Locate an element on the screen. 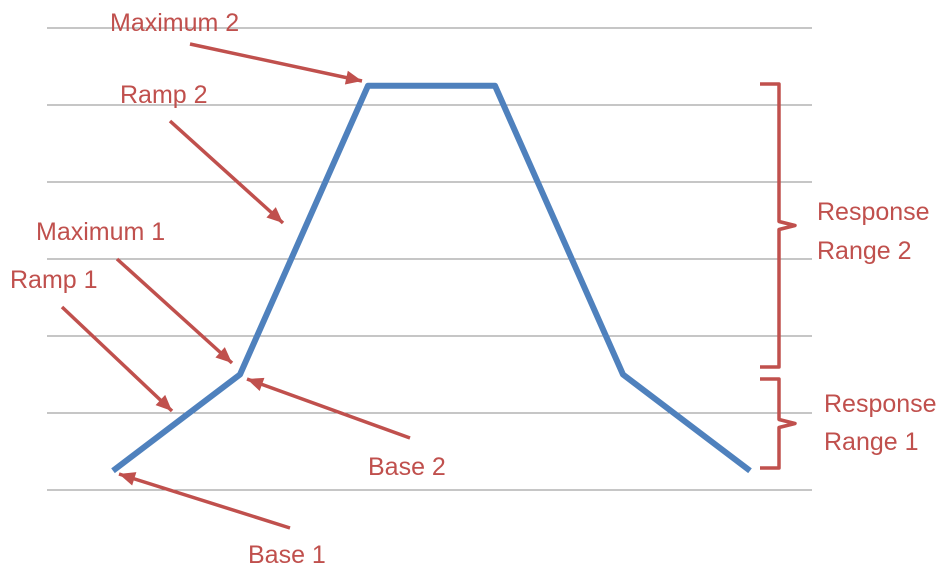 Image resolution: width=952 pixels, height=567 pixels. range-brackets: Response Range 2 Response Range 1 is located at coordinates (848, 276).